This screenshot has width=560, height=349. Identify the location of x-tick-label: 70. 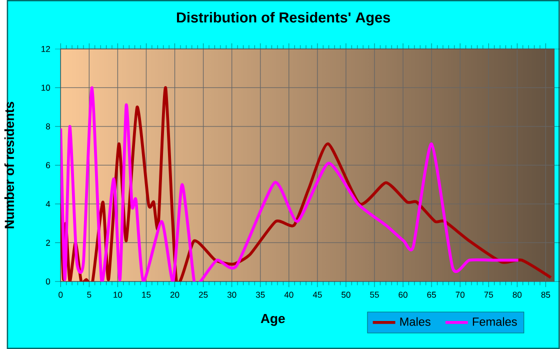
(460, 295).